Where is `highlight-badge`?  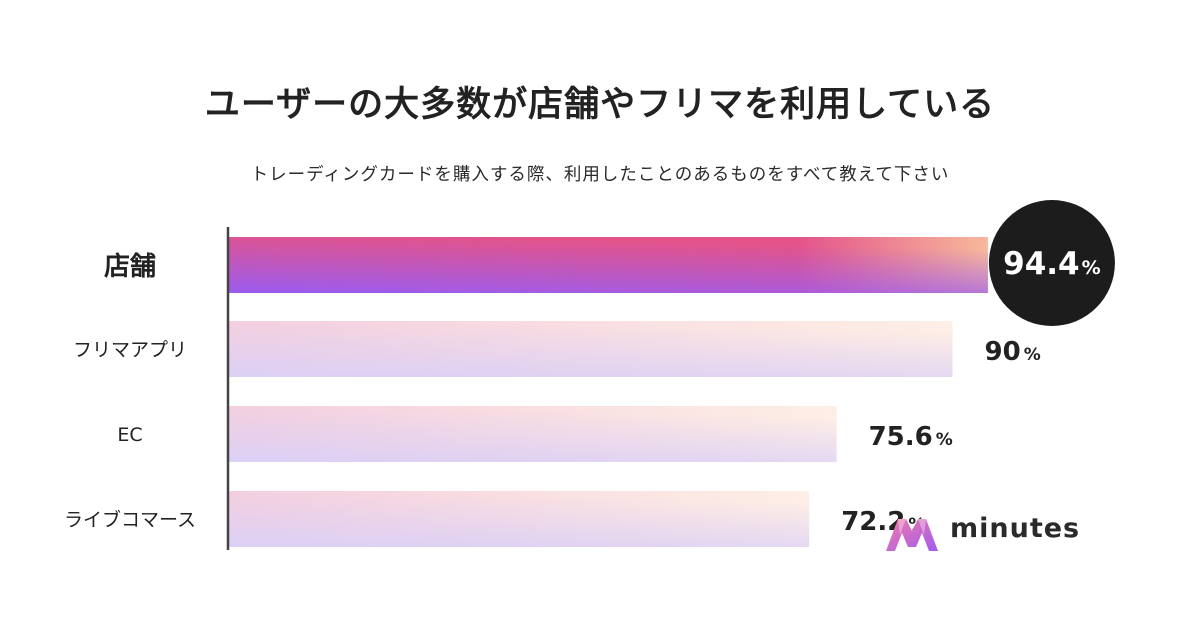
highlight-badge is located at coordinates (1051, 263).